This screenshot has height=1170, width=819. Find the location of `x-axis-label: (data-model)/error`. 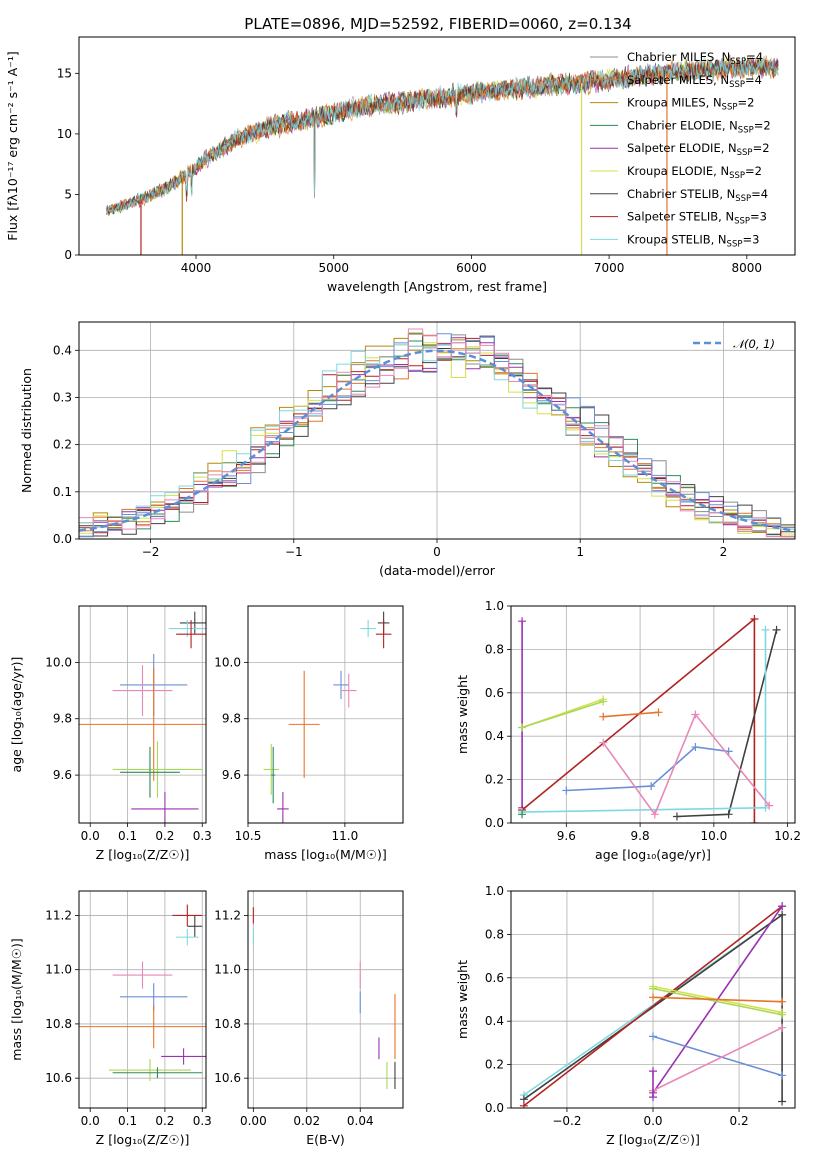

x-axis-label: (data-model)/error is located at coordinates (437, 570).